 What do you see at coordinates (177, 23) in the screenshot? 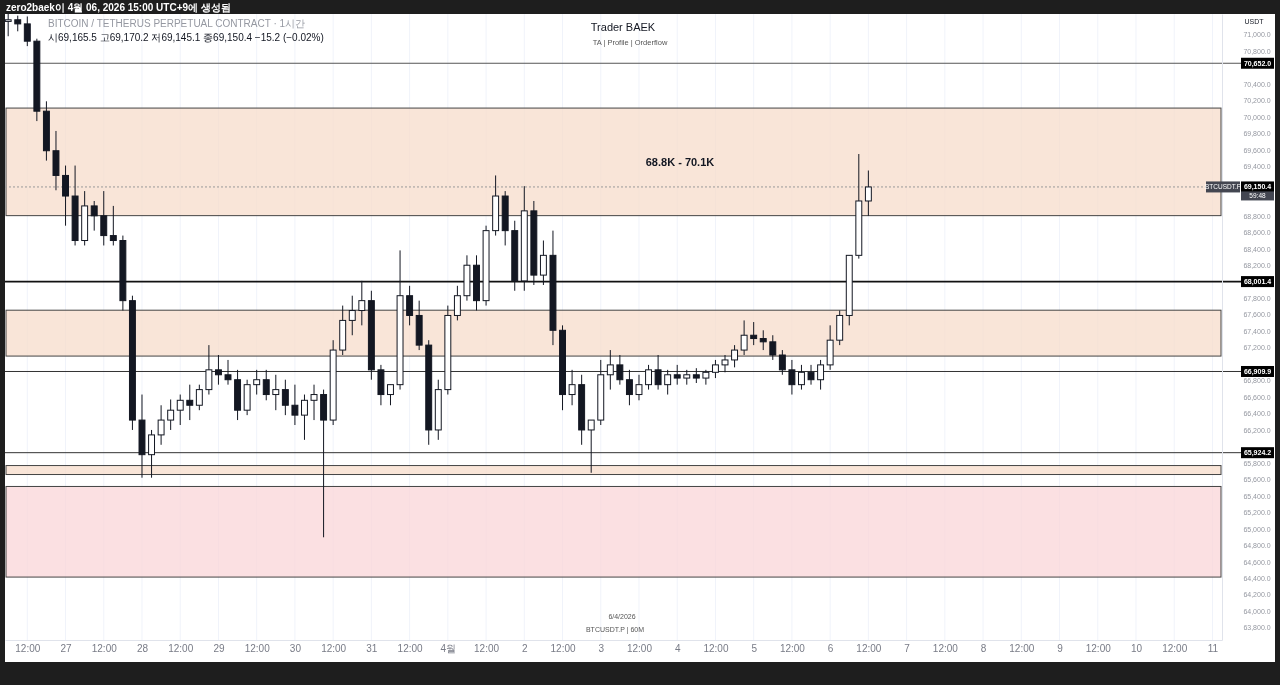
I see `annotation: BITCOIN / TETHERUS PERPETUAL CONTRACT · 1시간` at bounding box center [177, 23].